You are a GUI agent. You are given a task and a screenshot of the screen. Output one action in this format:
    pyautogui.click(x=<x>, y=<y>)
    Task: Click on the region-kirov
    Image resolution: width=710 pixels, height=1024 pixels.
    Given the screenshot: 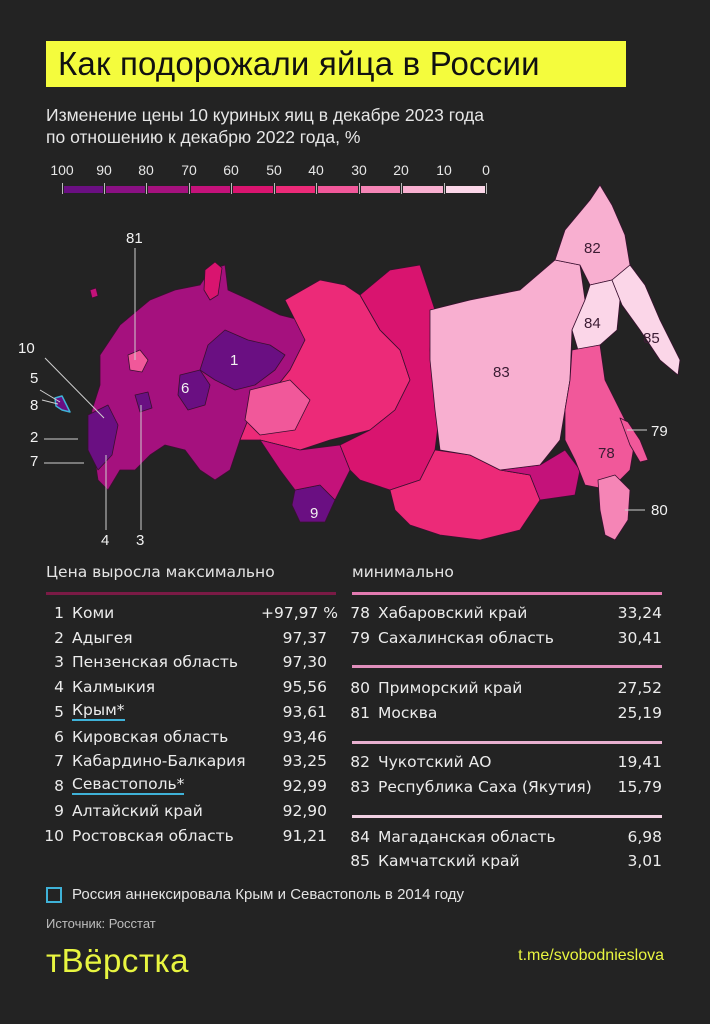 What is the action you would take?
    pyautogui.click(x=194, y=390)
    